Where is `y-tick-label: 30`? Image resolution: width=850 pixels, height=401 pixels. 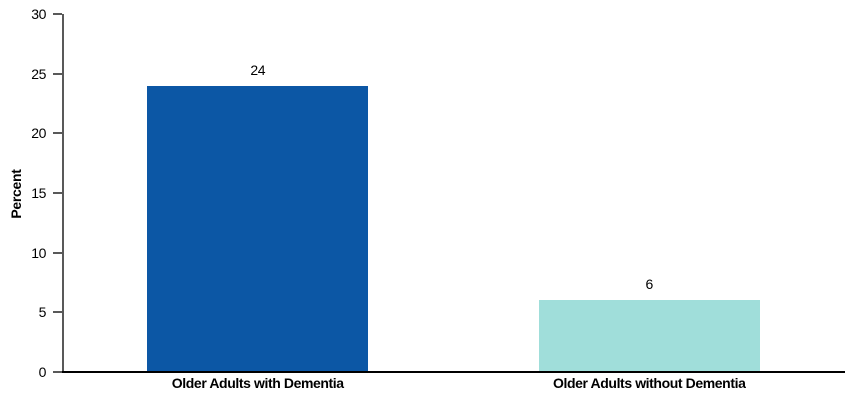 y-tick-label: 30 is located at coordinates (38, 14).